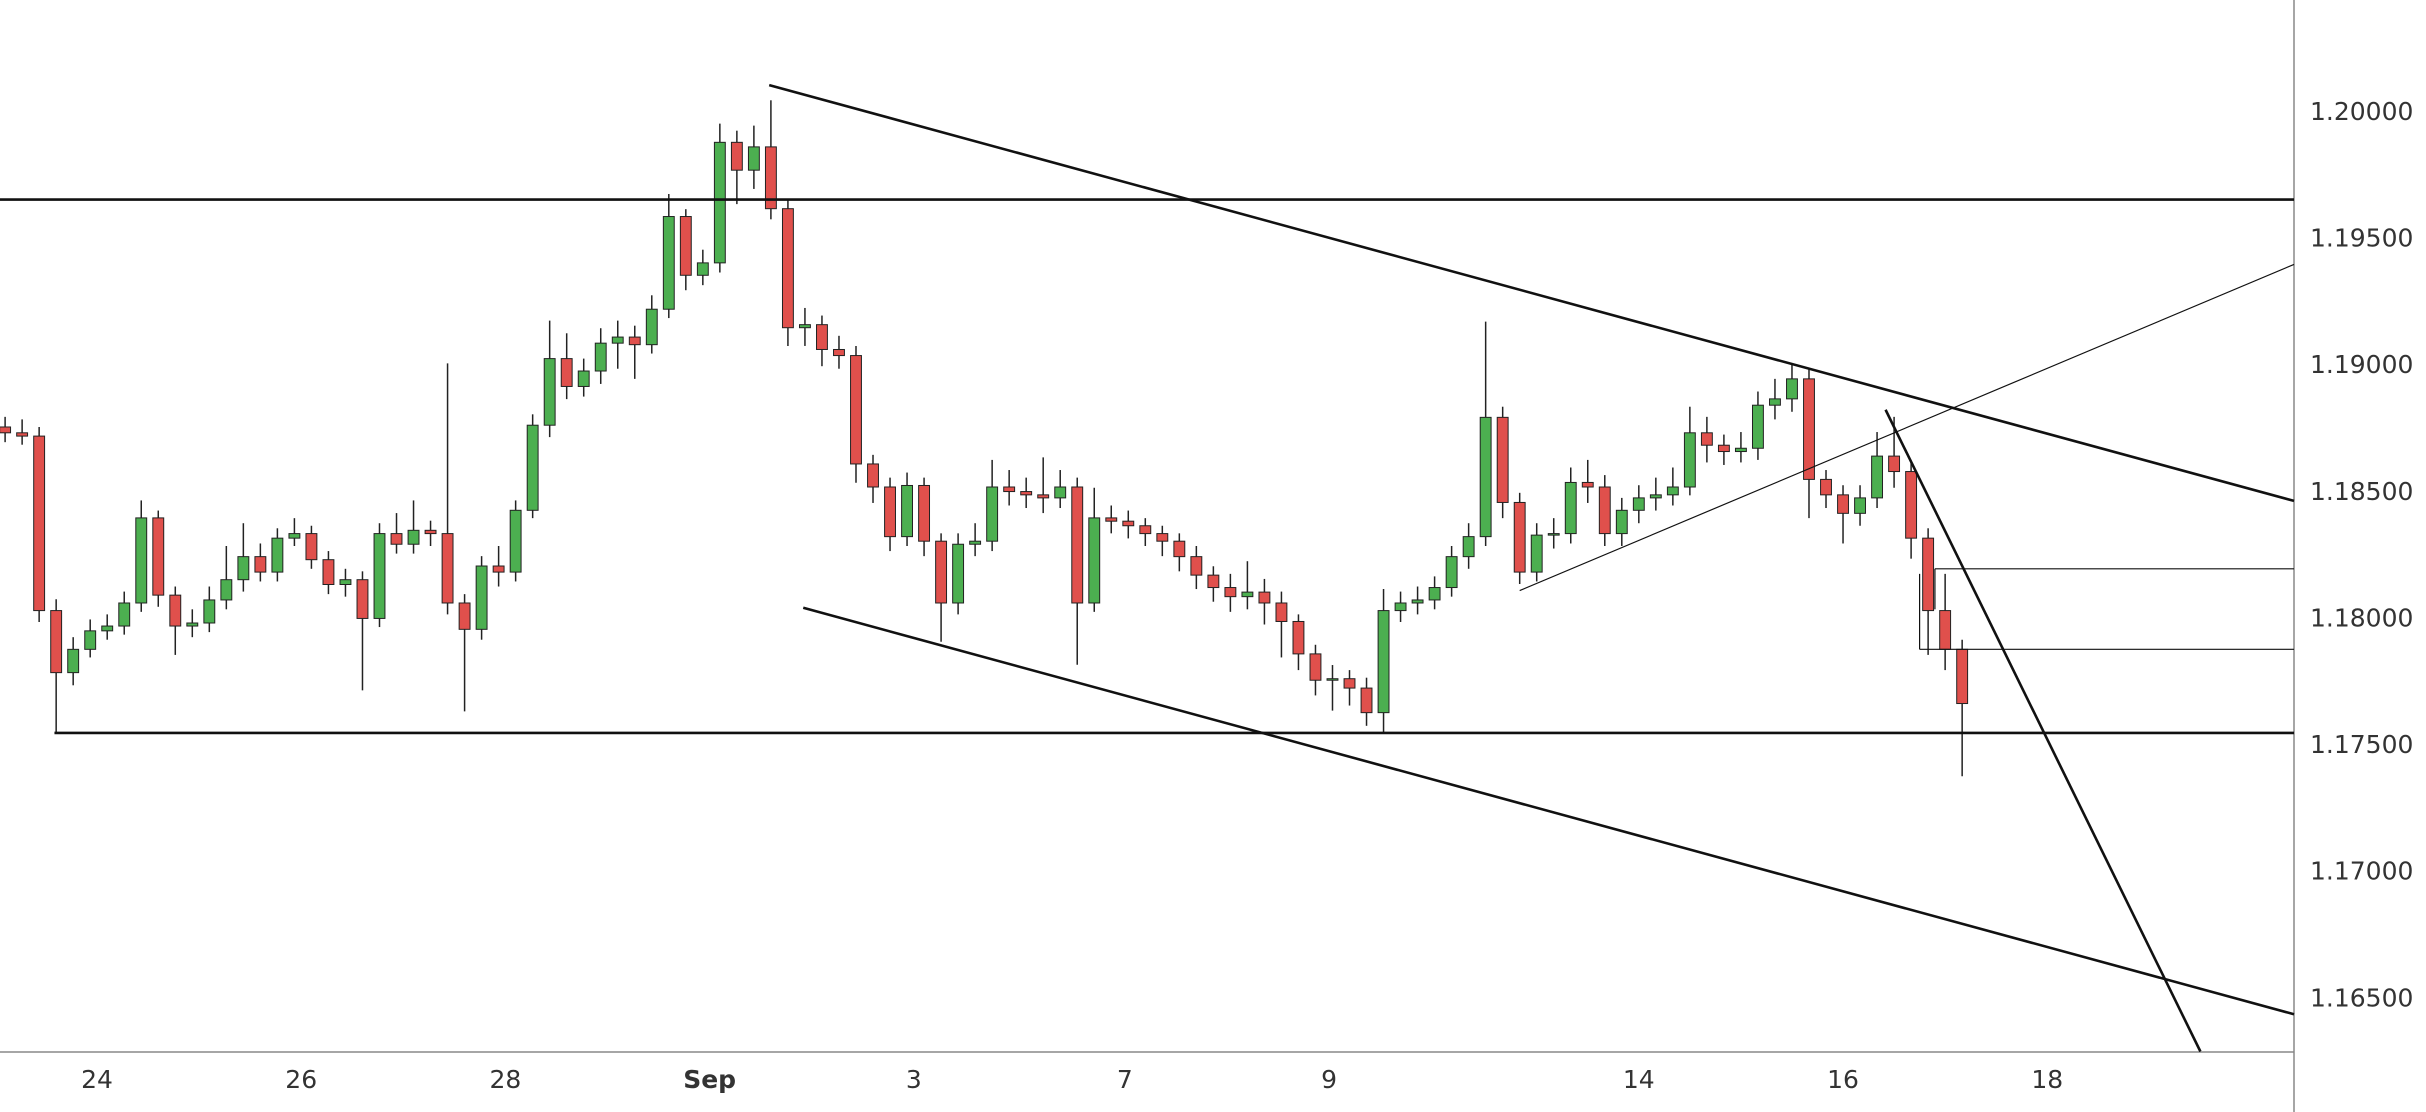 This screenshot has width=2426, height=1112. What do you see at coordinates (1843, 1079) in the screenshot?
I see `x-tick-label: 16` at bounding box center [1843, 1079].